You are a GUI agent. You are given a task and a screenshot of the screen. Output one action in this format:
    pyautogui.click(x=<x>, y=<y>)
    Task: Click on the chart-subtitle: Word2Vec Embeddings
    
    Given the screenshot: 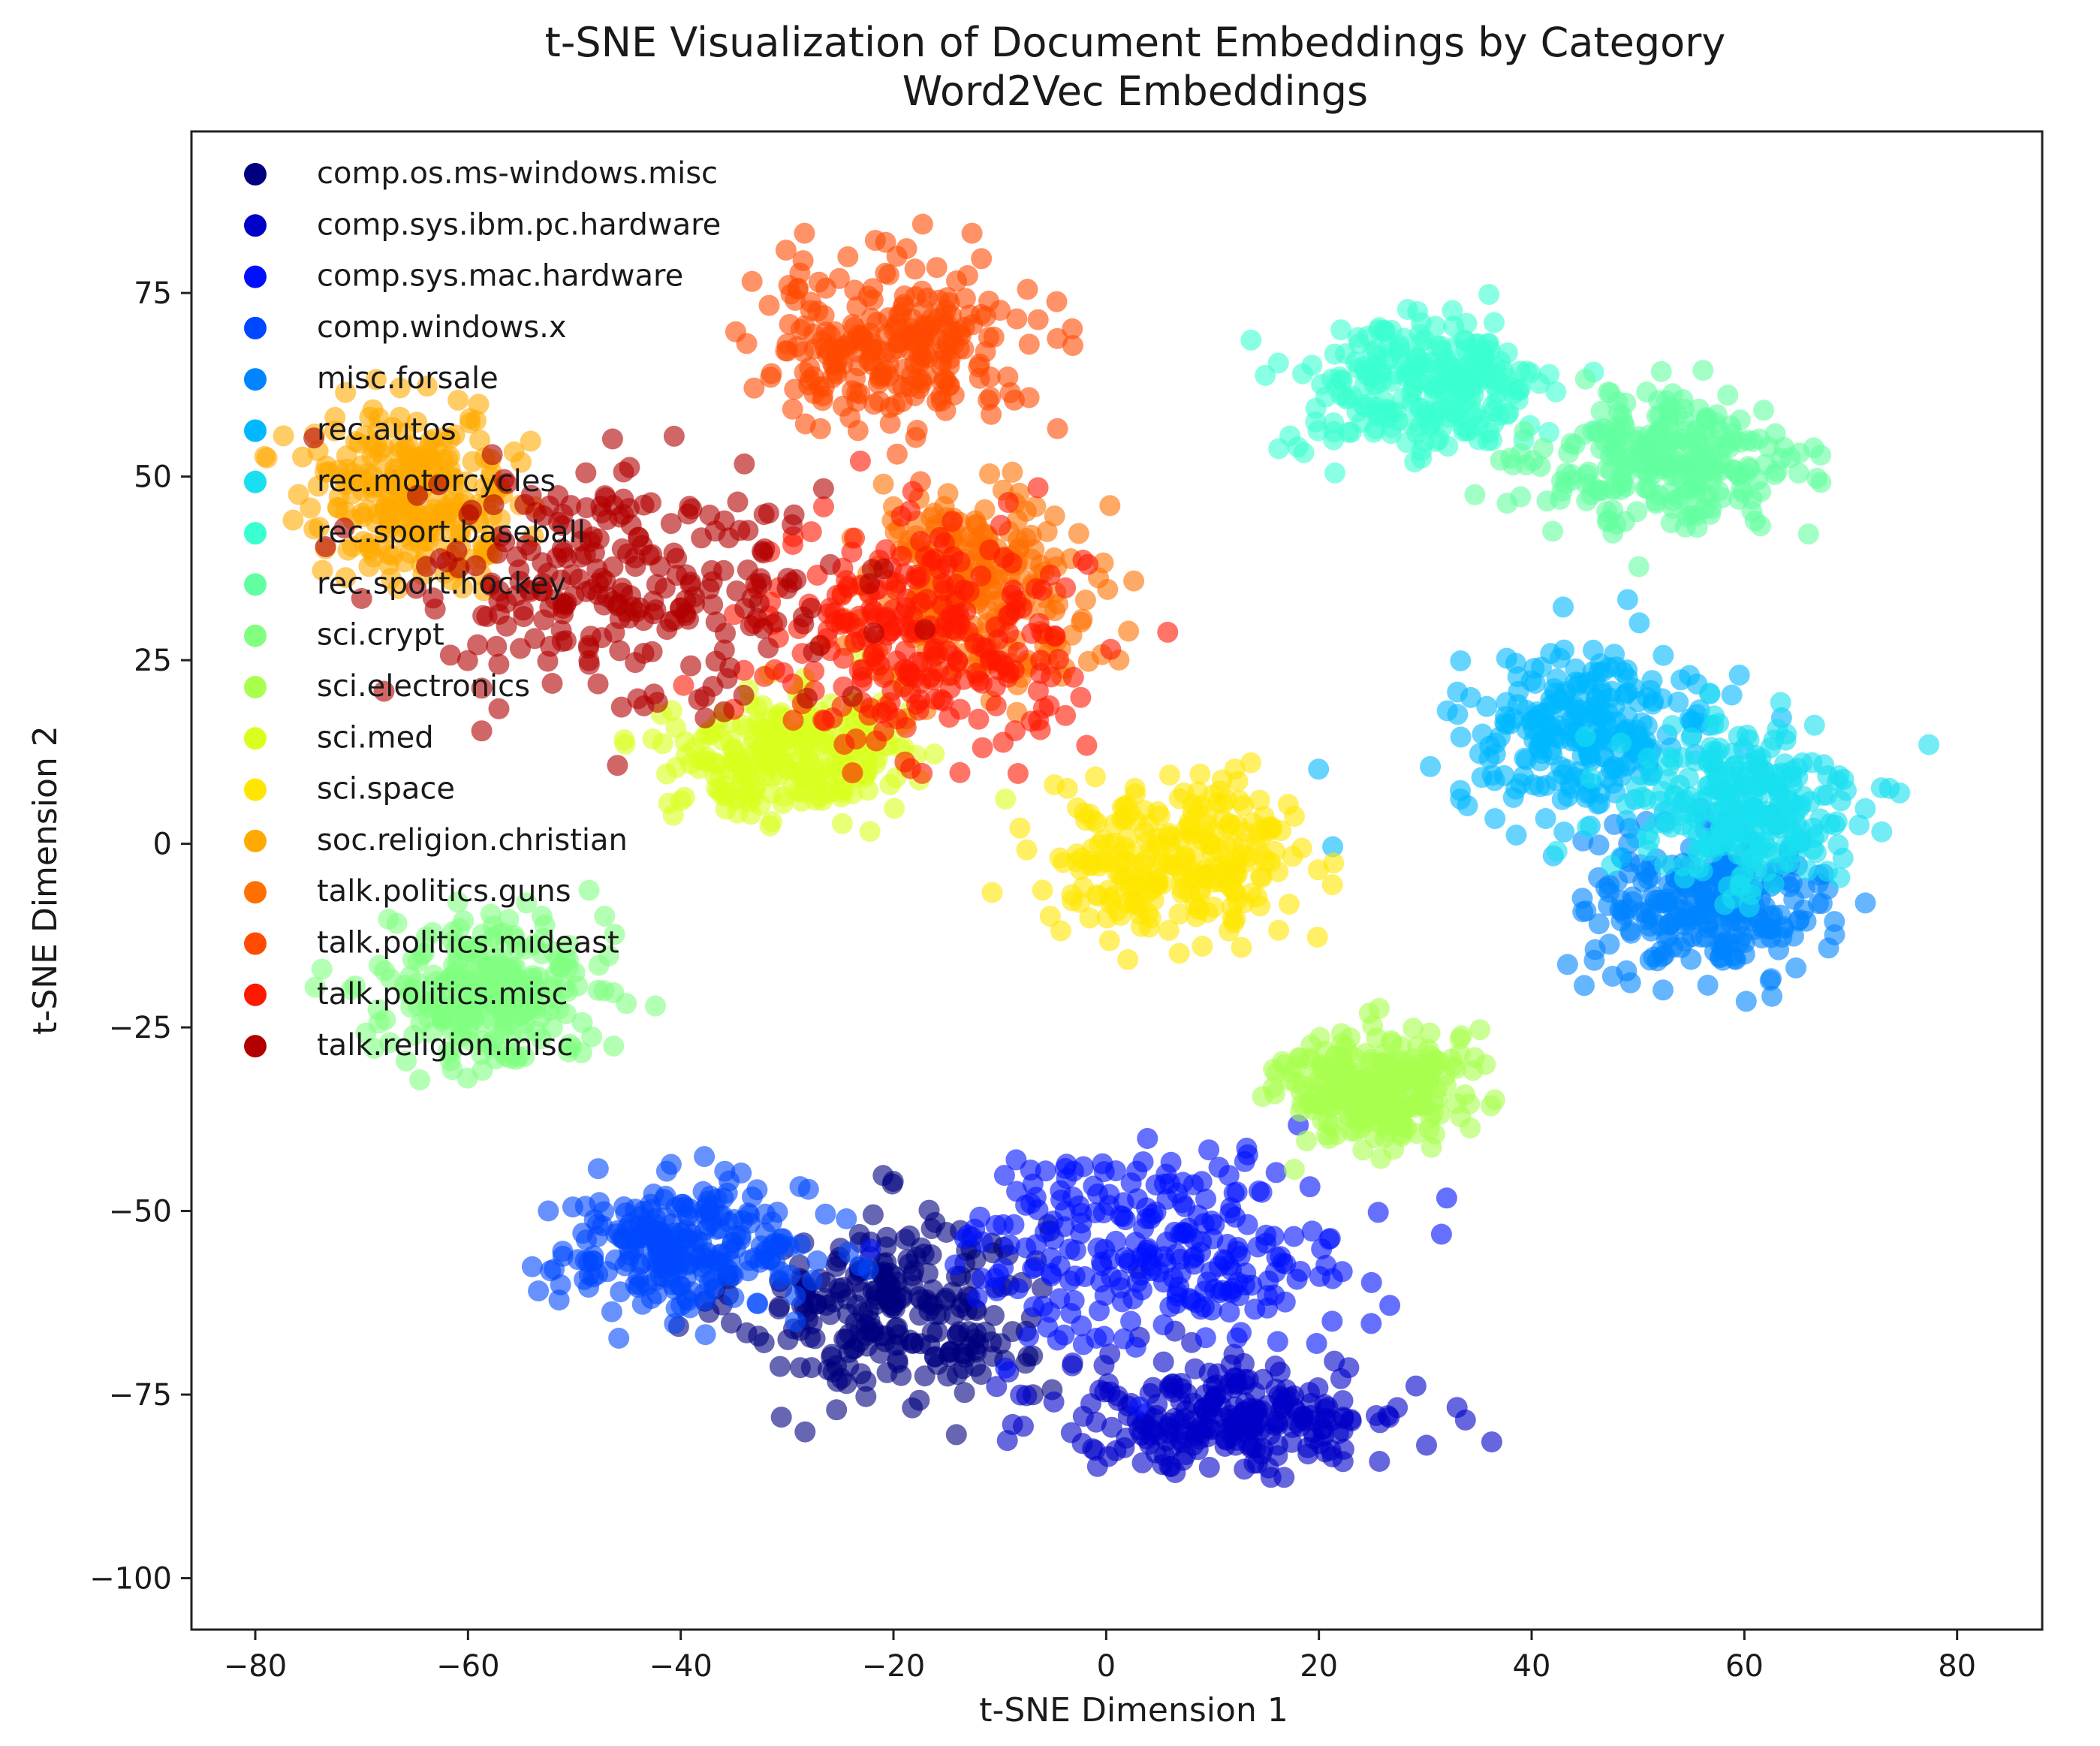 What is the action you would take?
    pyautogui.click(x=1135, y=91)
    